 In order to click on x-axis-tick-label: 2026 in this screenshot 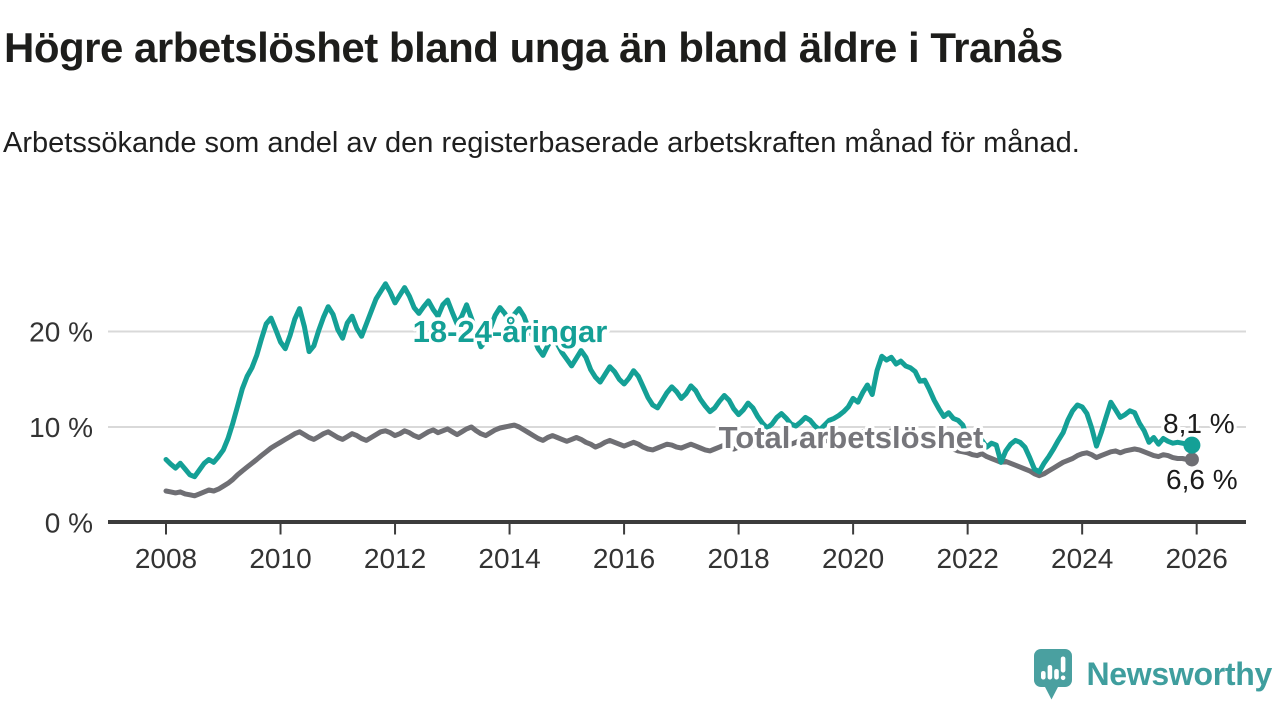, I will do `click(1197, 558)`.